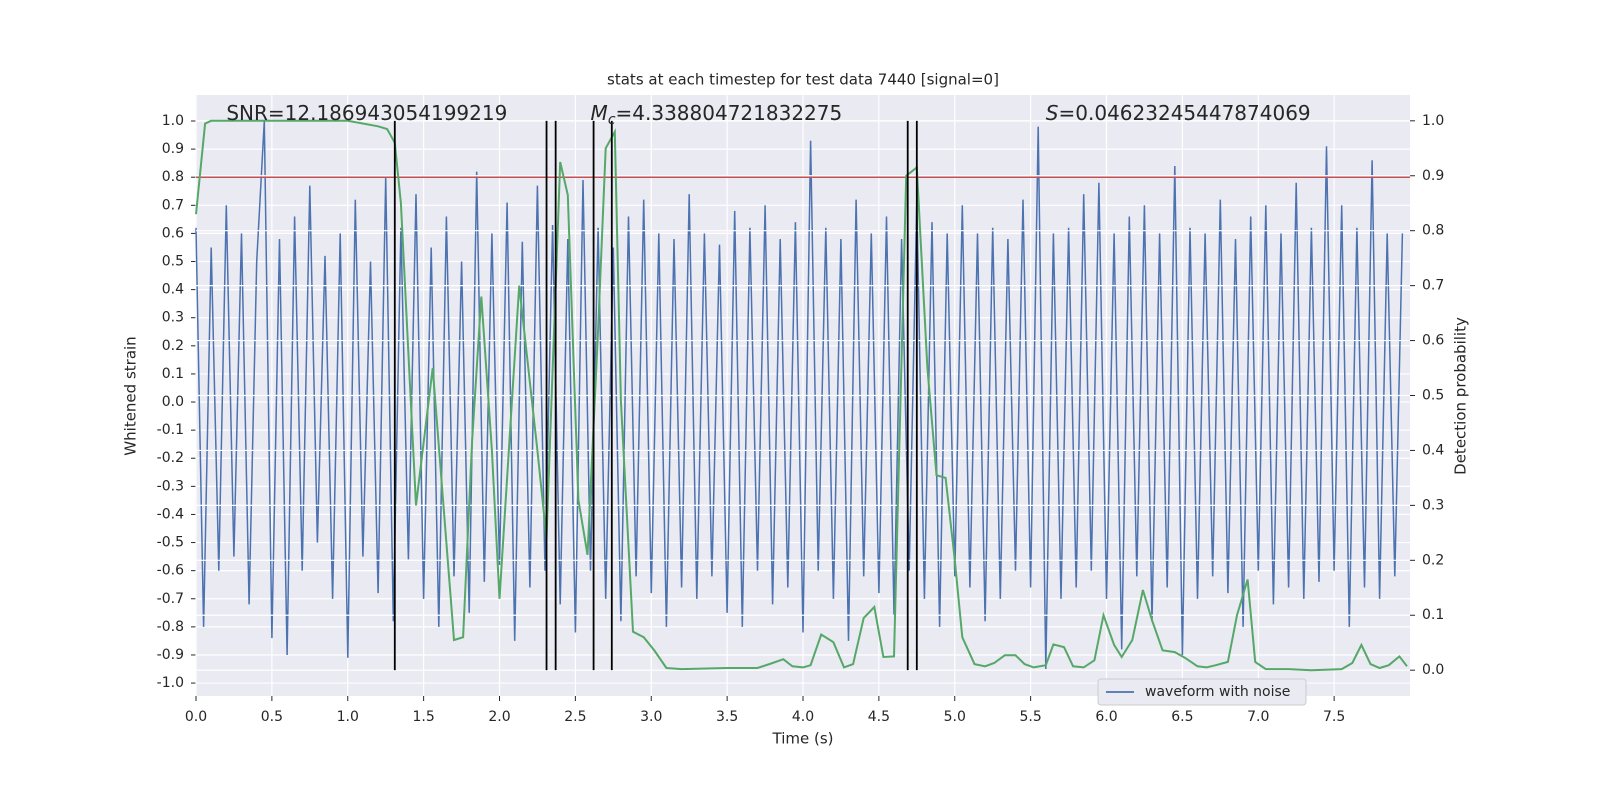 The image size is (1600, 804). Describe the element at coordinates (173, 205) in the screenshot. I see `y-tick-label: 0.7` at that location.